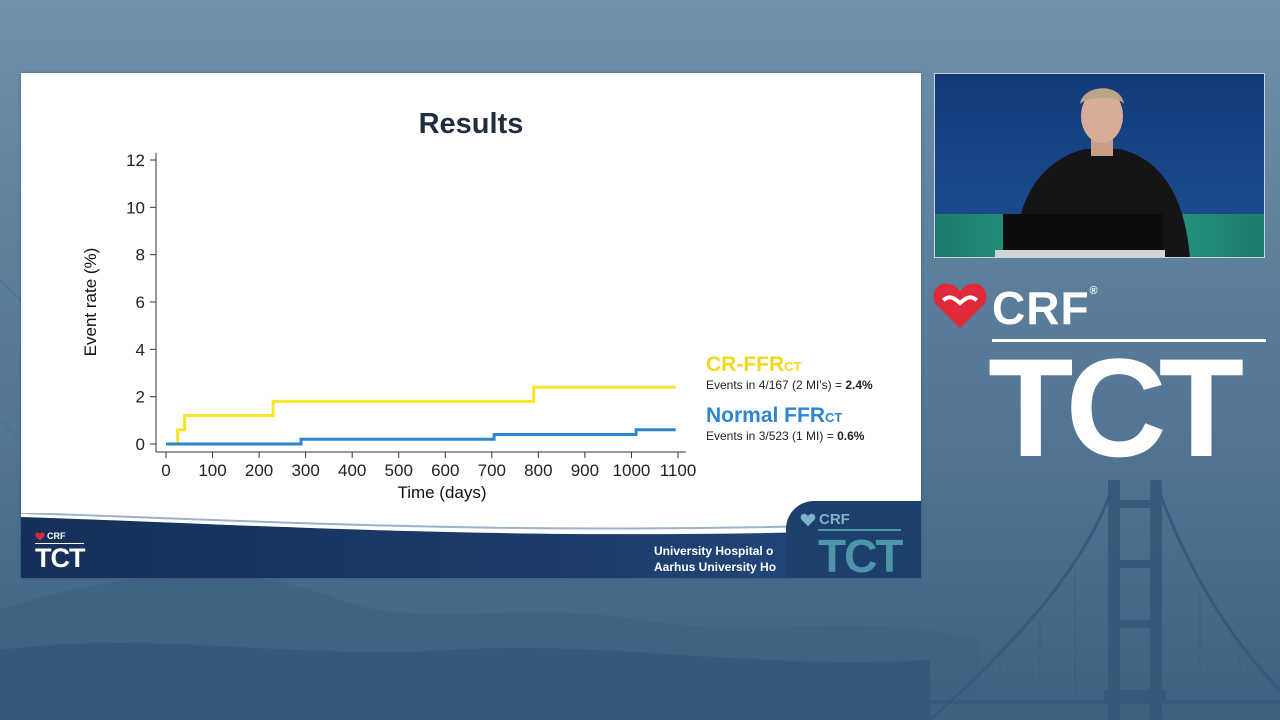  What do you see at coordinates (90, 302) in the screenshot?
I see `y-axis-label: Event rate (%)` at bounding box center [90, 302].